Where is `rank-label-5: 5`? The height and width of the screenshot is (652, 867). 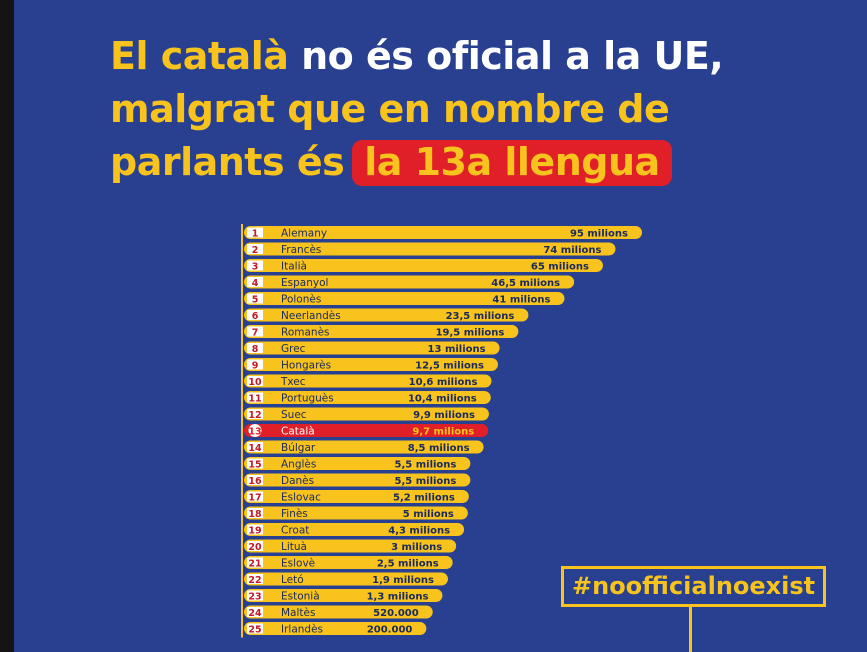
rank-label-5: 5 is located at coordinates (255, 300).